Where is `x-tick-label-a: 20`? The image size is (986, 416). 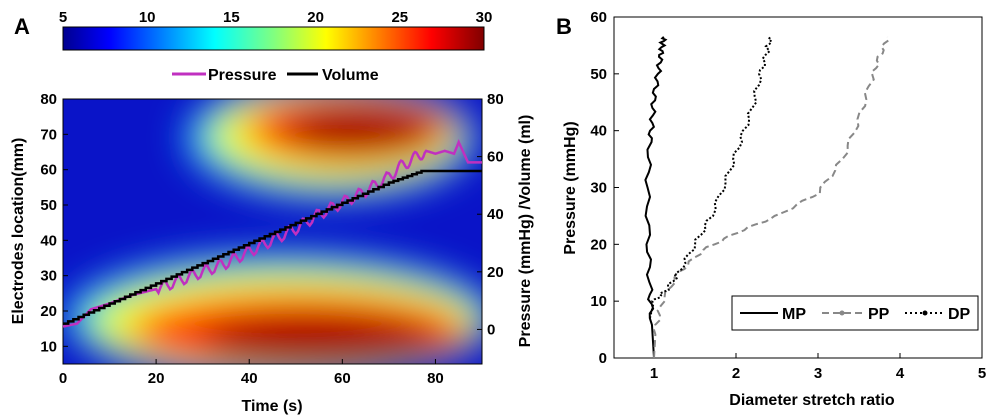
x-tick-label-a: 20 is located at coordinates (156, 378).